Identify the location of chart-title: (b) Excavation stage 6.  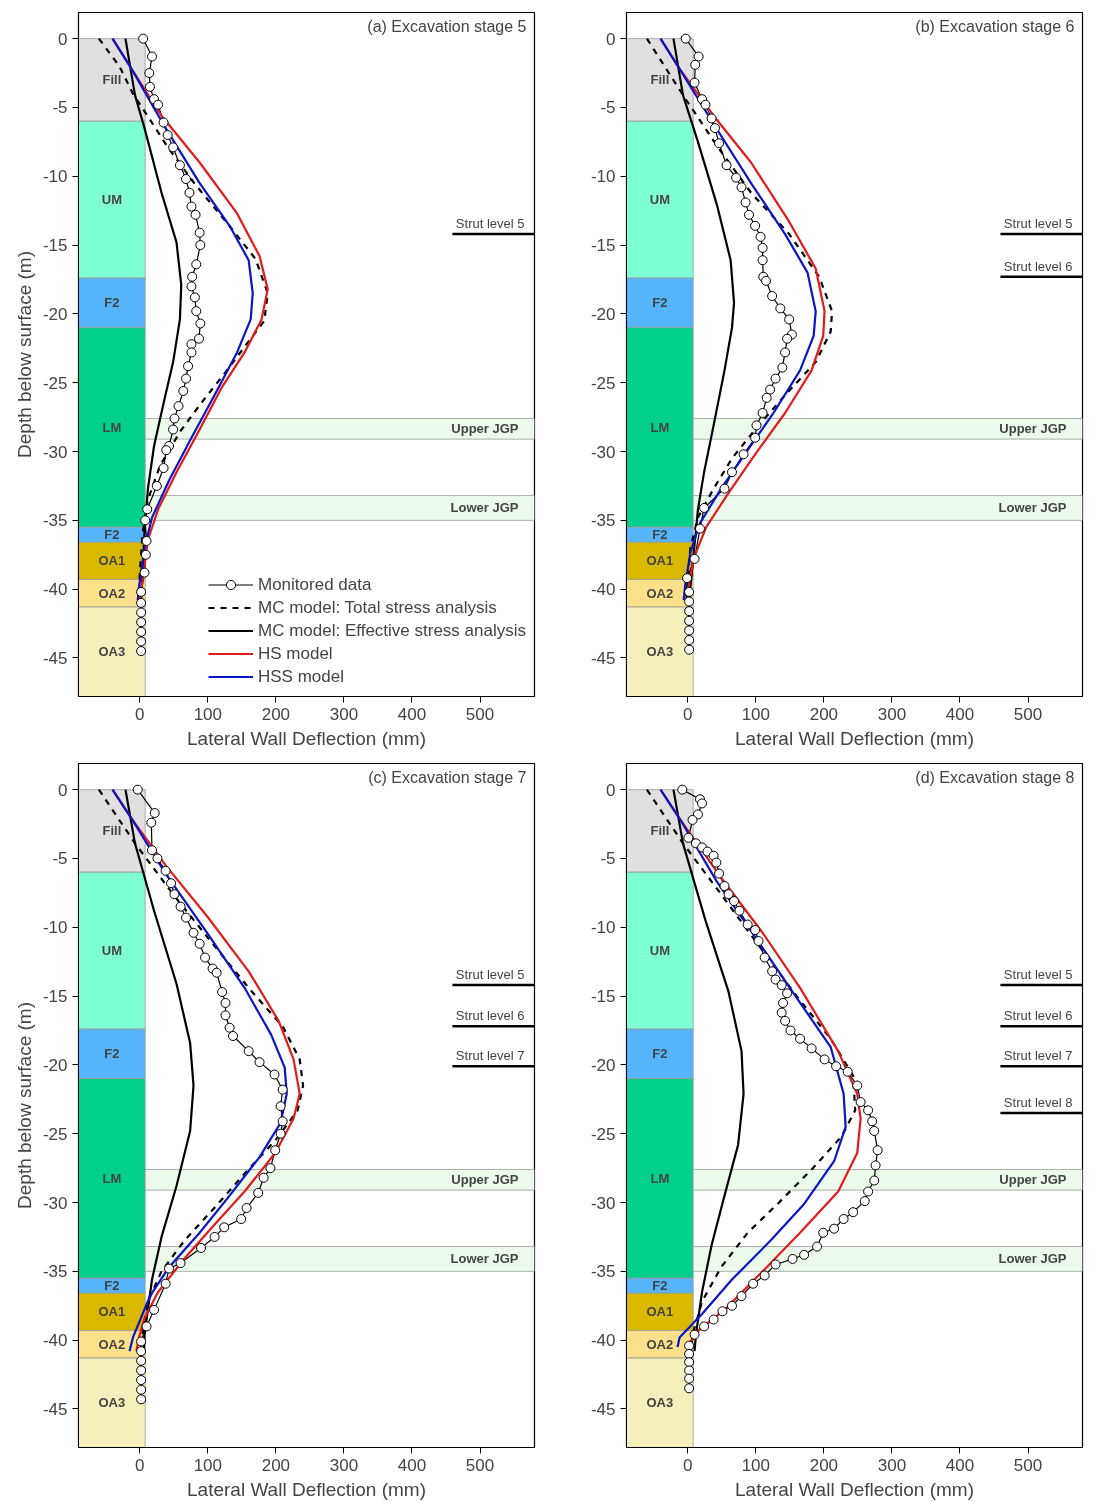
(995, 26).